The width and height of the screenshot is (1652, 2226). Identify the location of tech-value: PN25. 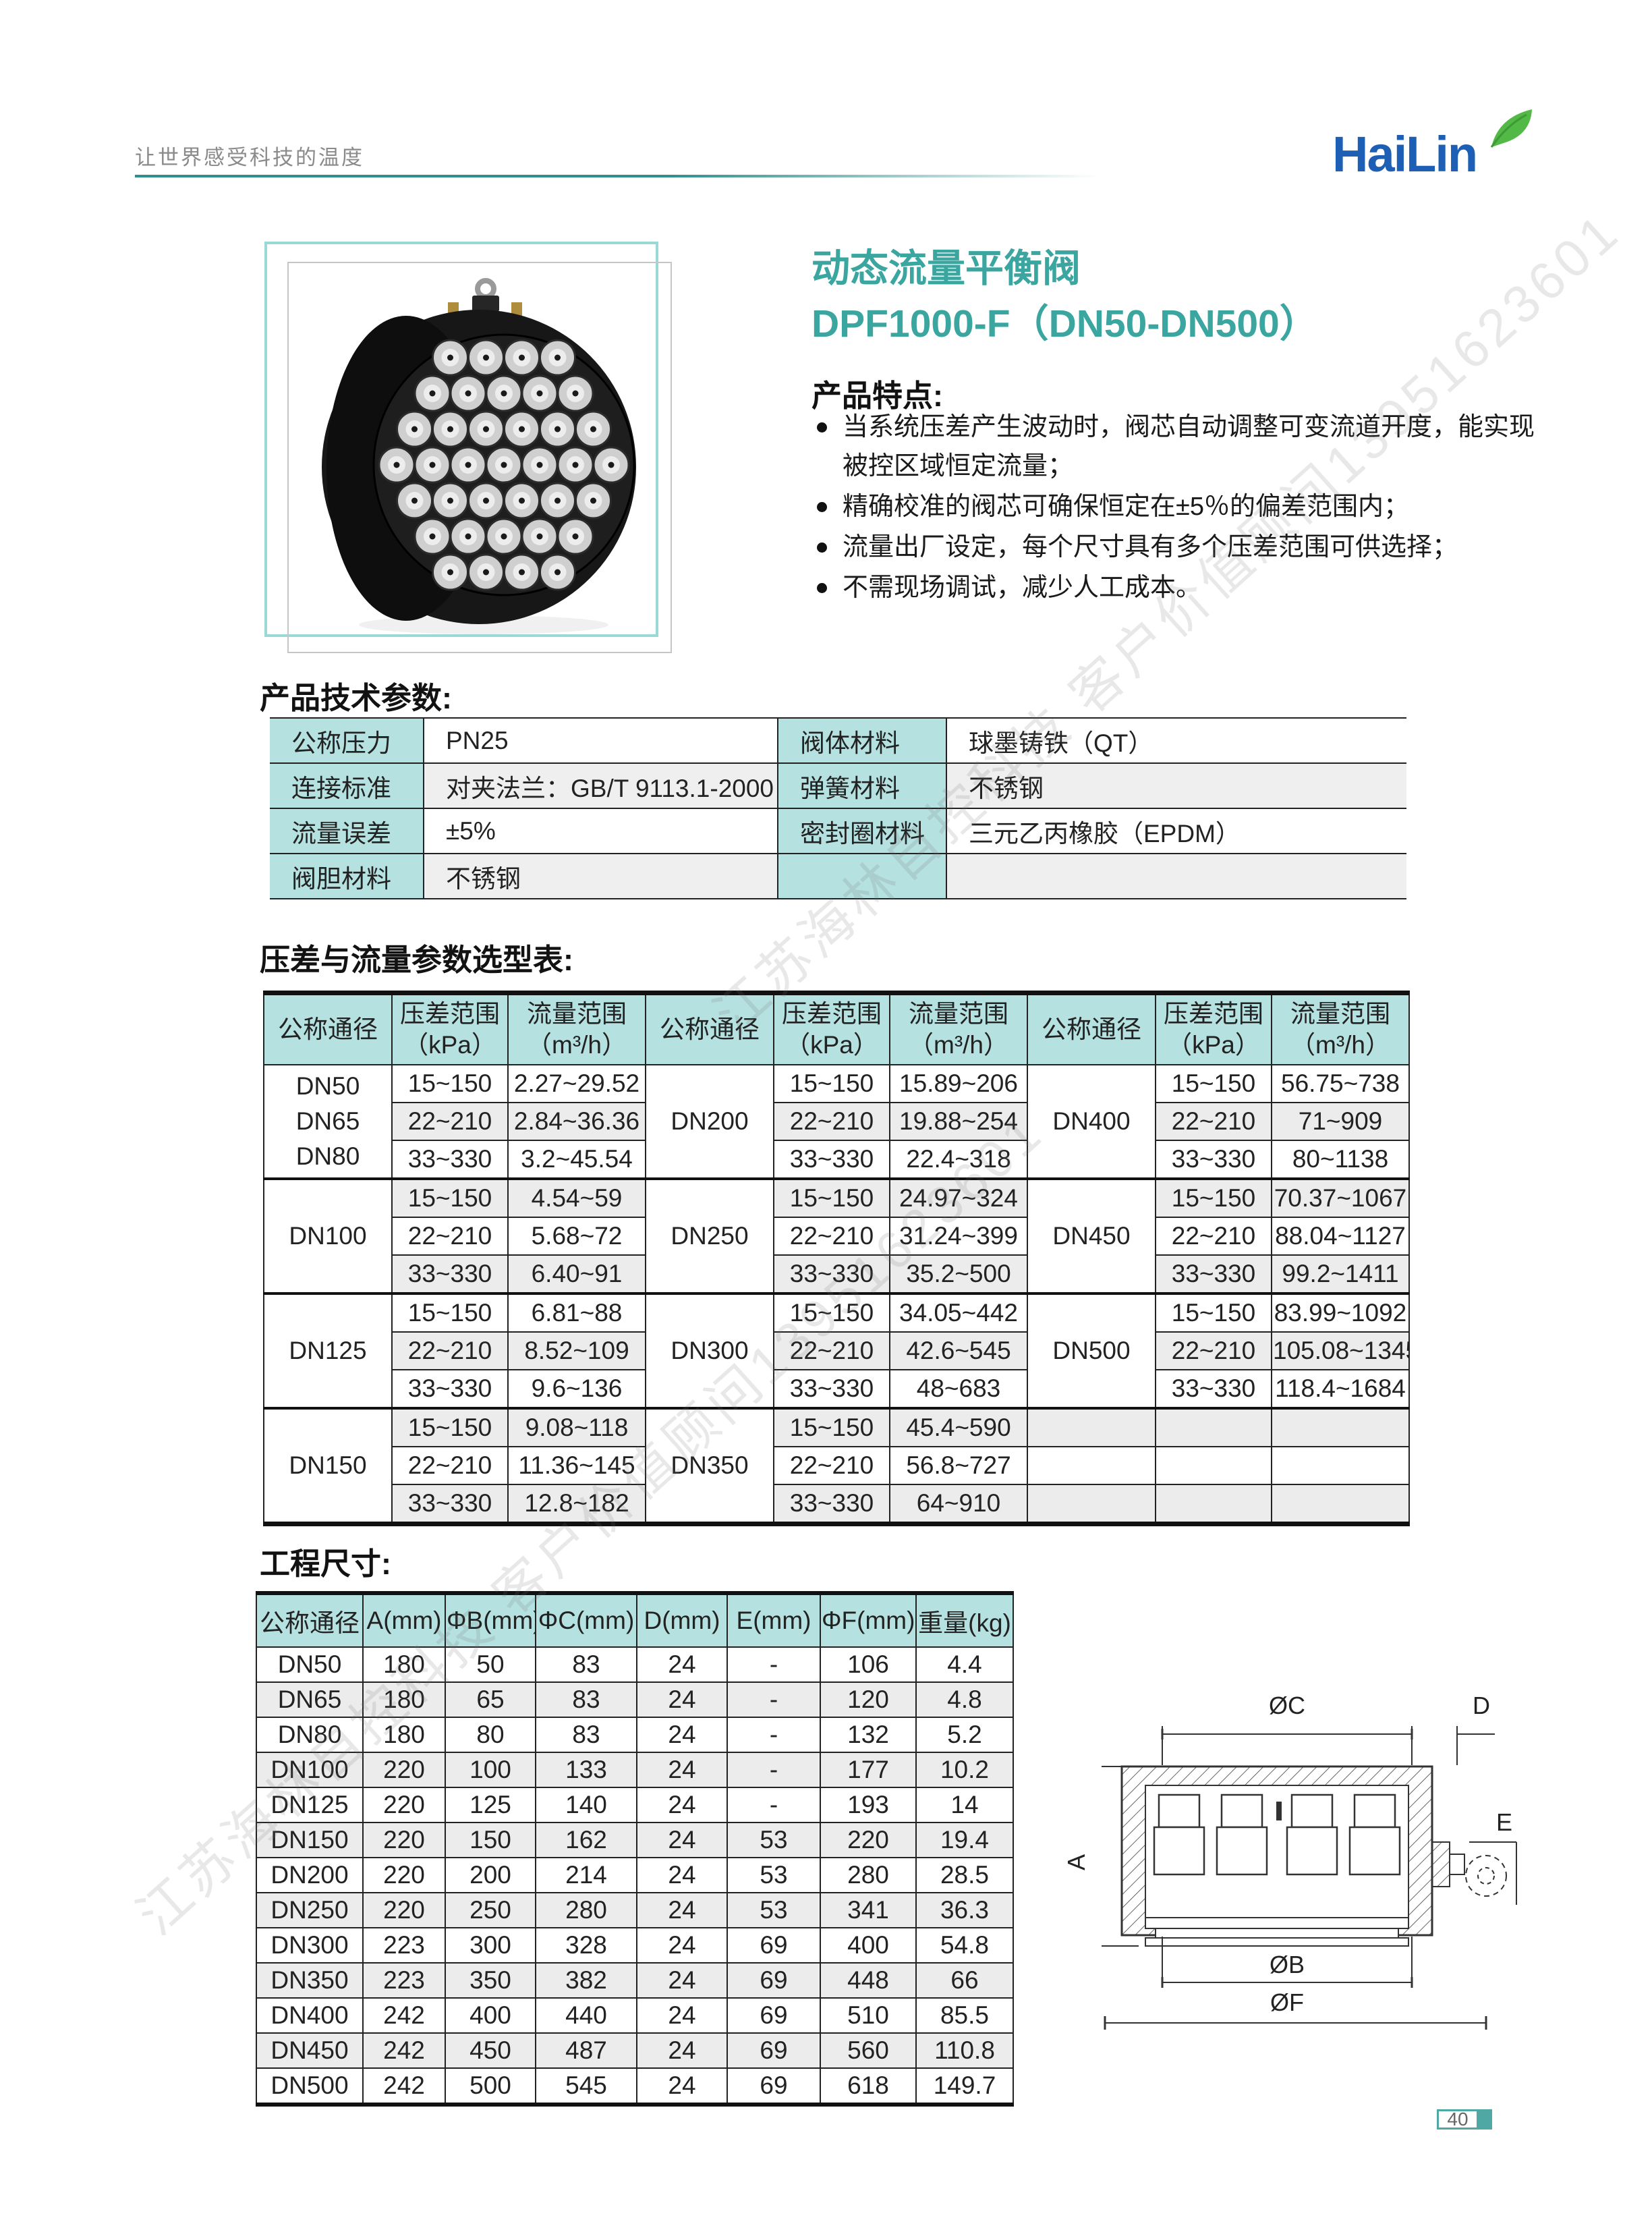
(601, 740).